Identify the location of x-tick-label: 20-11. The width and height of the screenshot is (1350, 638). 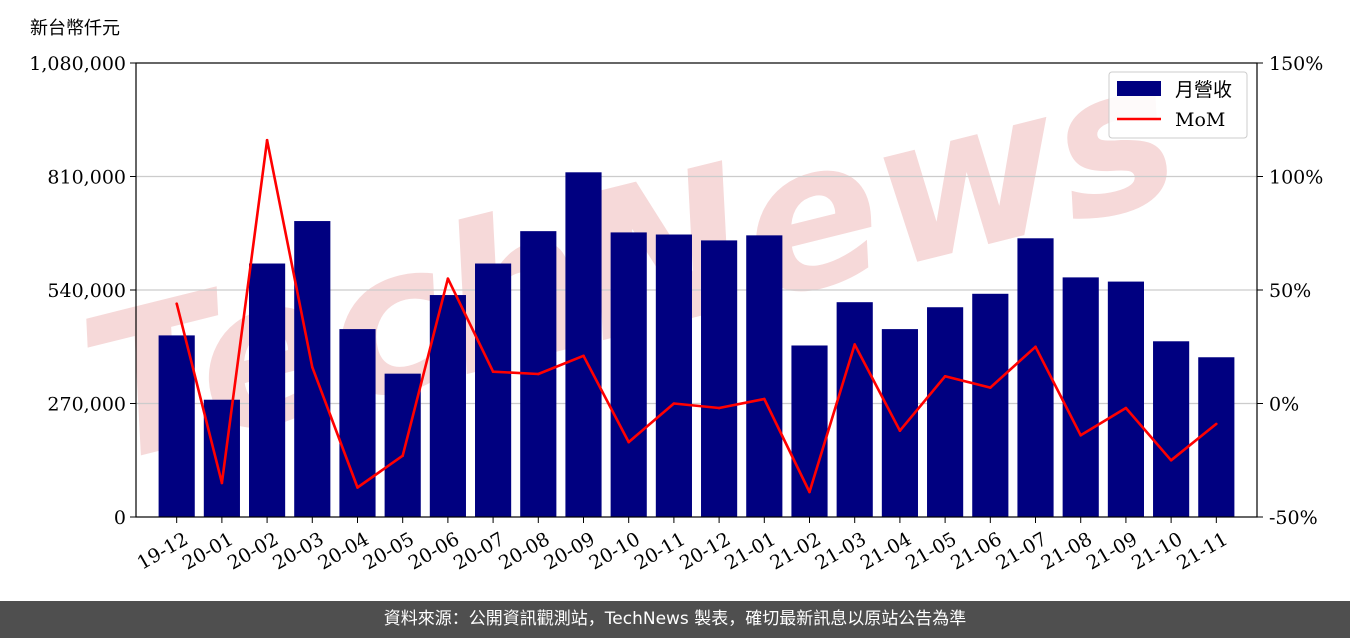
(660, 551).